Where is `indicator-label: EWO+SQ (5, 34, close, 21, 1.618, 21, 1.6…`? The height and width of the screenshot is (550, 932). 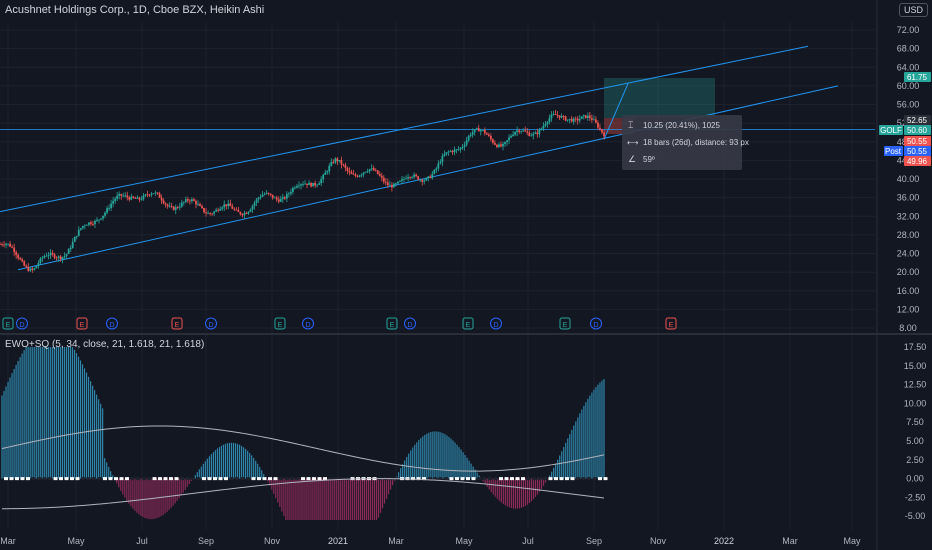
indicator-label: EWO+SQ (5, 34, close, 21, 1.618, 21, 1.6… is located at coordinates (105, 344).